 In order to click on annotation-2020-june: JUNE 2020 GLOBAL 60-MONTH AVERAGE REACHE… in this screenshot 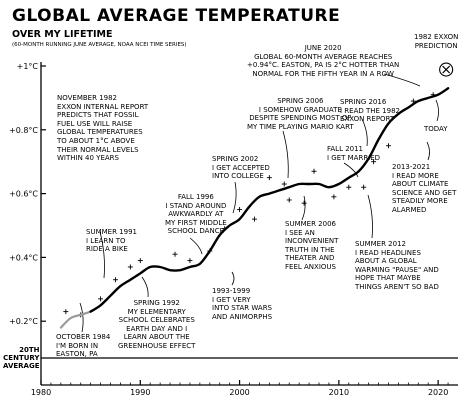, I will do `click(323, 61)`.